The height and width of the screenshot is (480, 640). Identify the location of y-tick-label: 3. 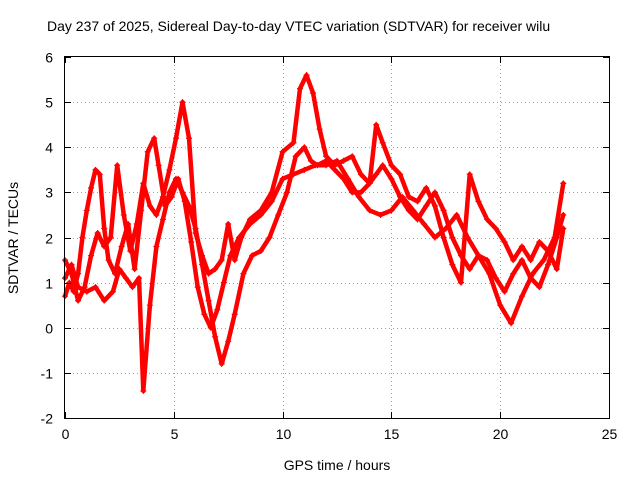
(49, 193).